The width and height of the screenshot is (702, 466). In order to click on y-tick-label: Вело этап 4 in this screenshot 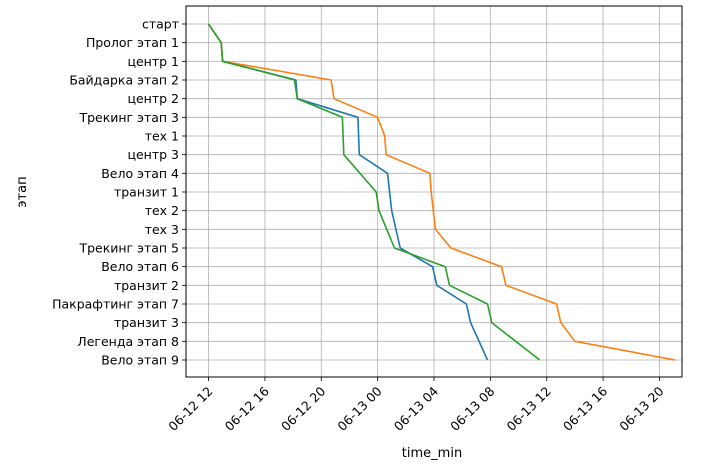, I will do `click(140, 173)`.